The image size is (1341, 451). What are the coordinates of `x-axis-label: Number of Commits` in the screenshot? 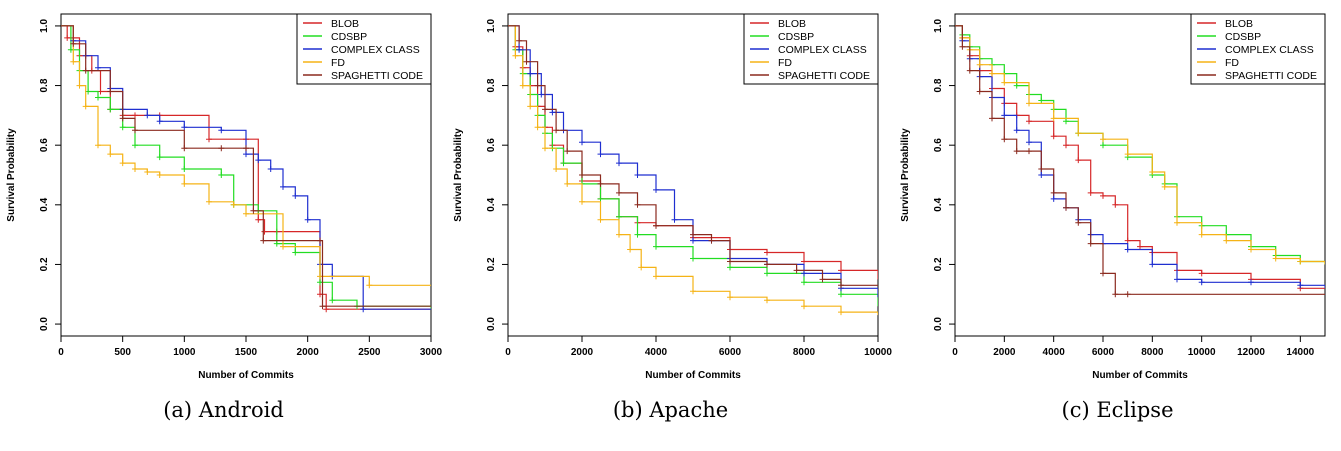 It's located at (1140, 375).